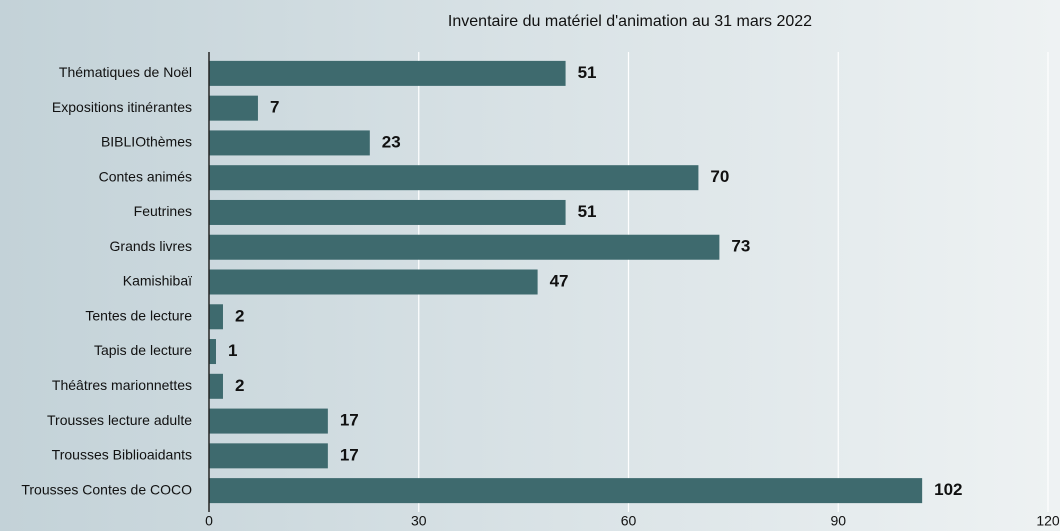 The width and height of the screenshot is (1060, 531). What do you see at coordinates (122, 455) in the screenshot?
I see `y-tick-label: Trousses Biblioaidants` at bounding box center [122, 455].